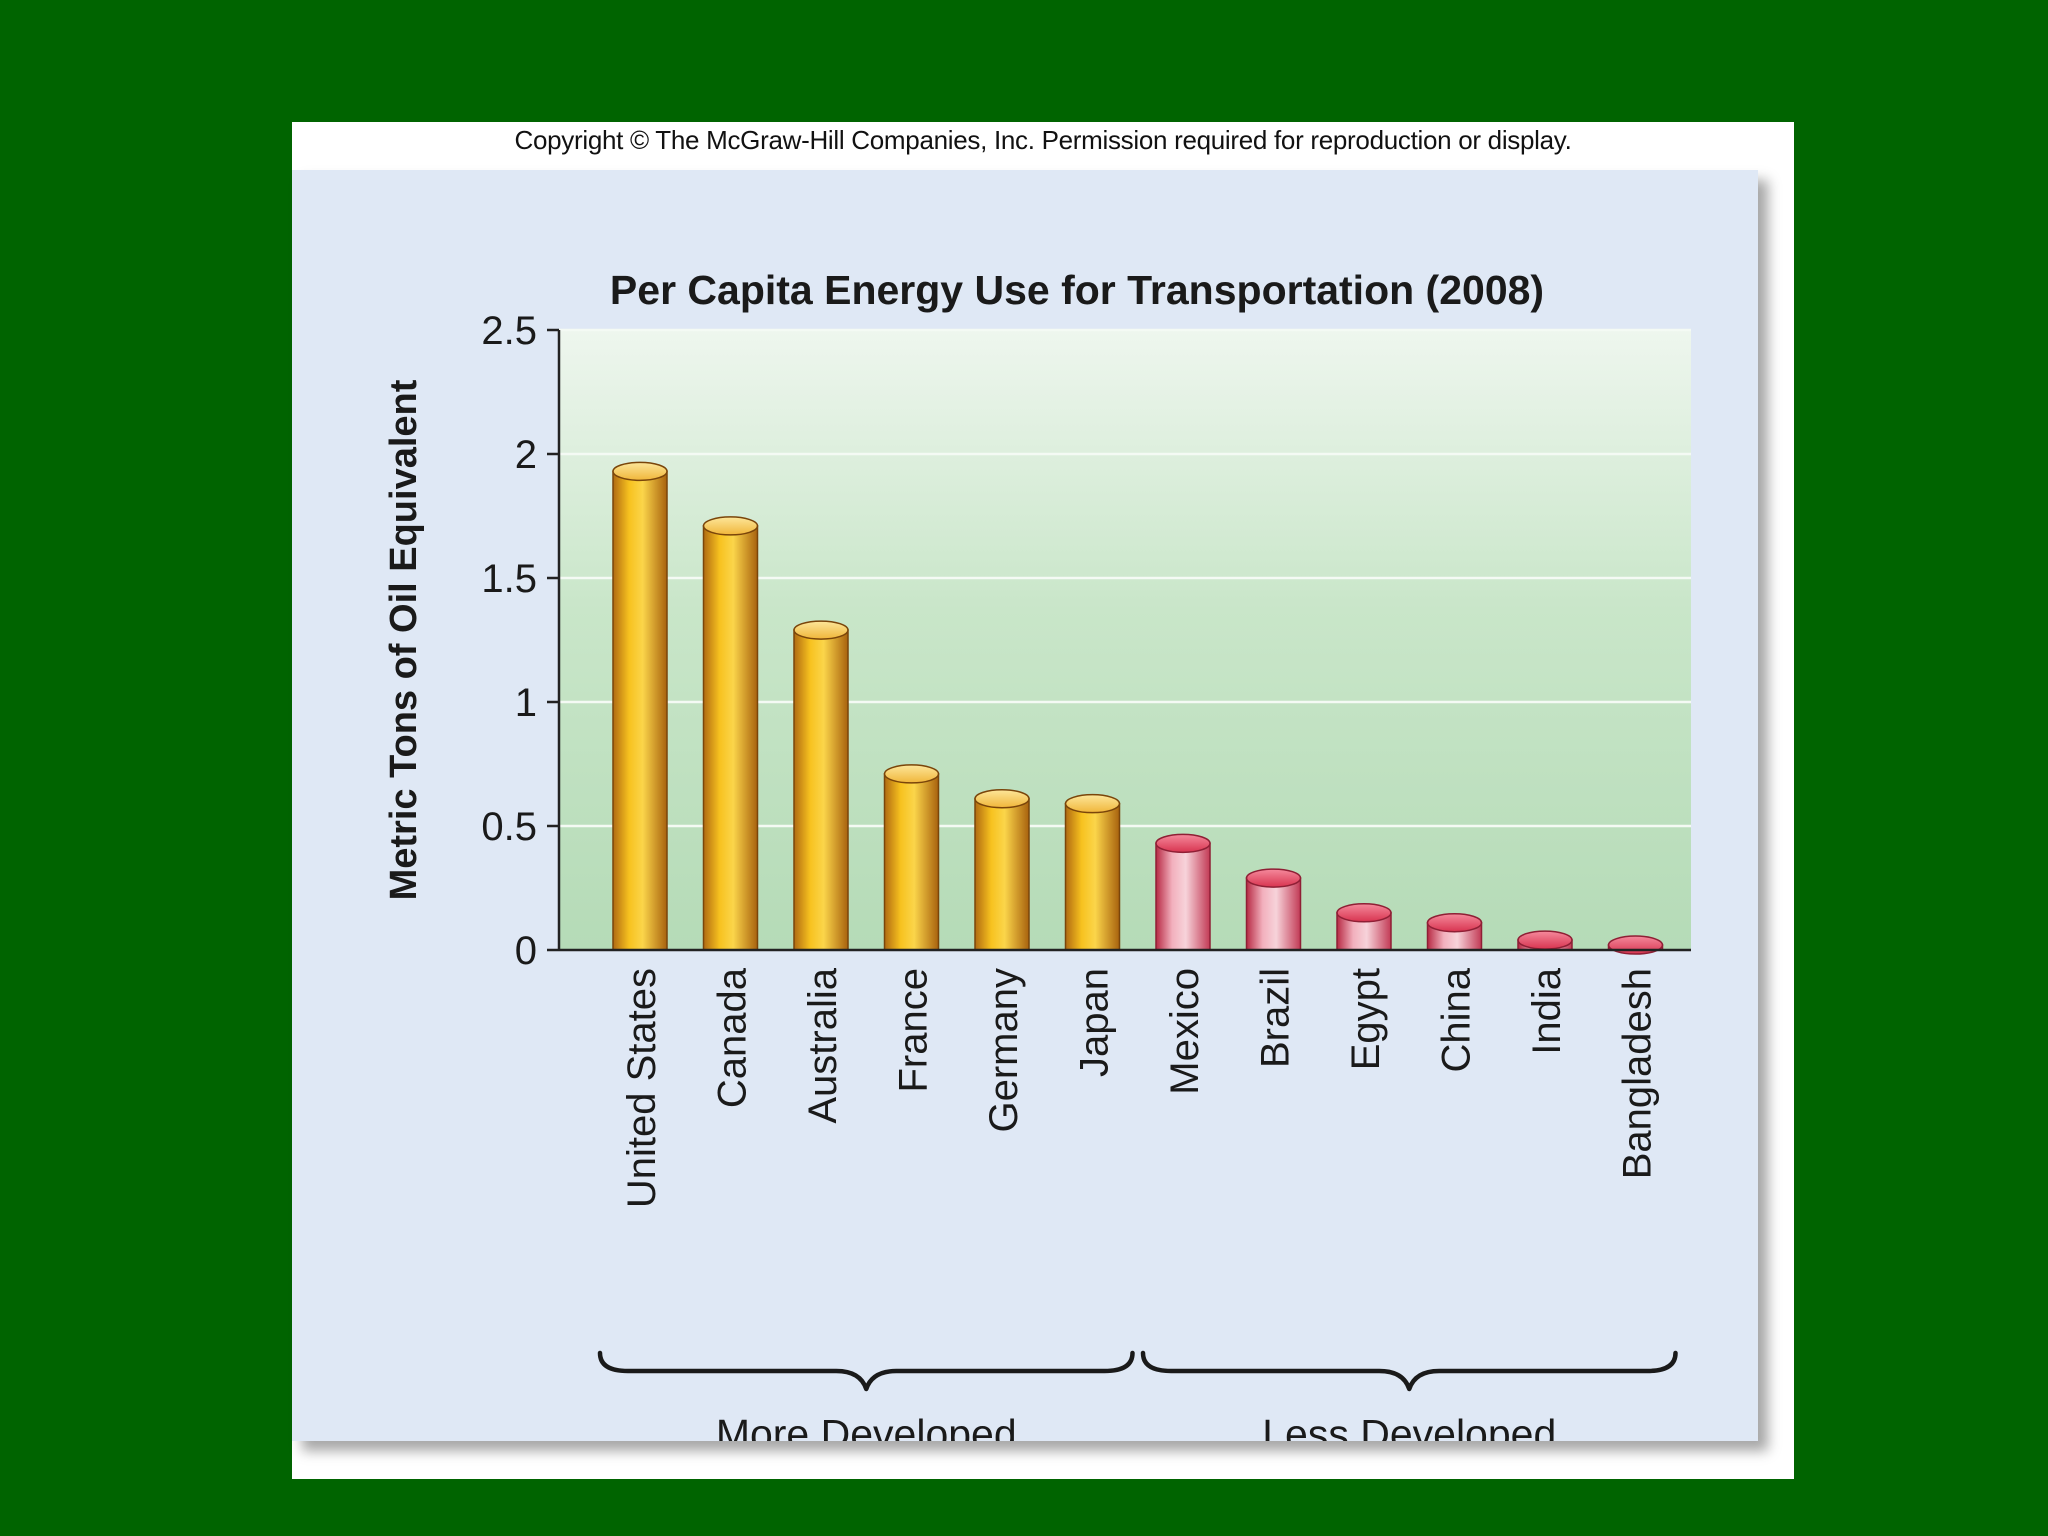 This screenshot has width=2048, height=1536. I want to click on bar-mexico, so click(1183, 892).